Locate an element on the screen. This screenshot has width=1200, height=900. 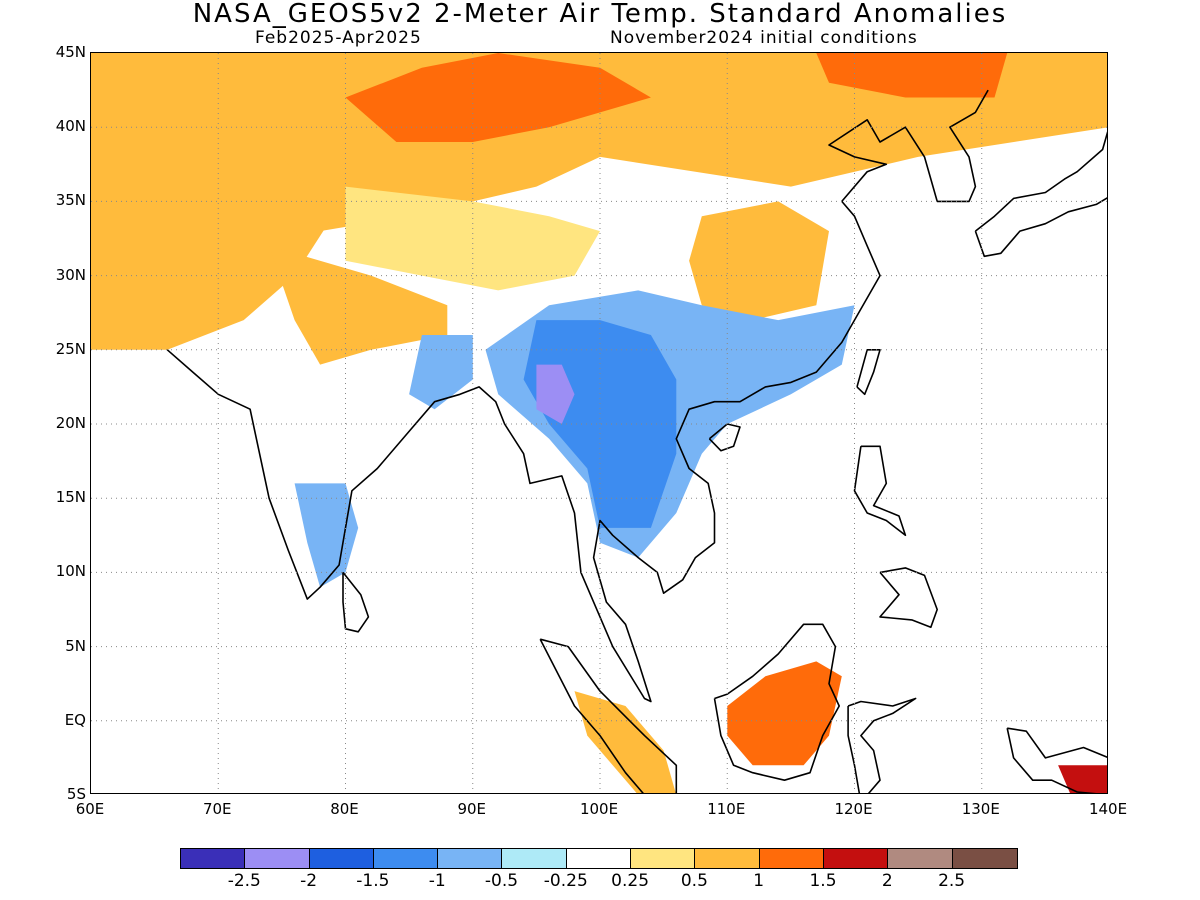
forecast-period: Feb2025-Apr2025 is located at coordinates (338, 38).